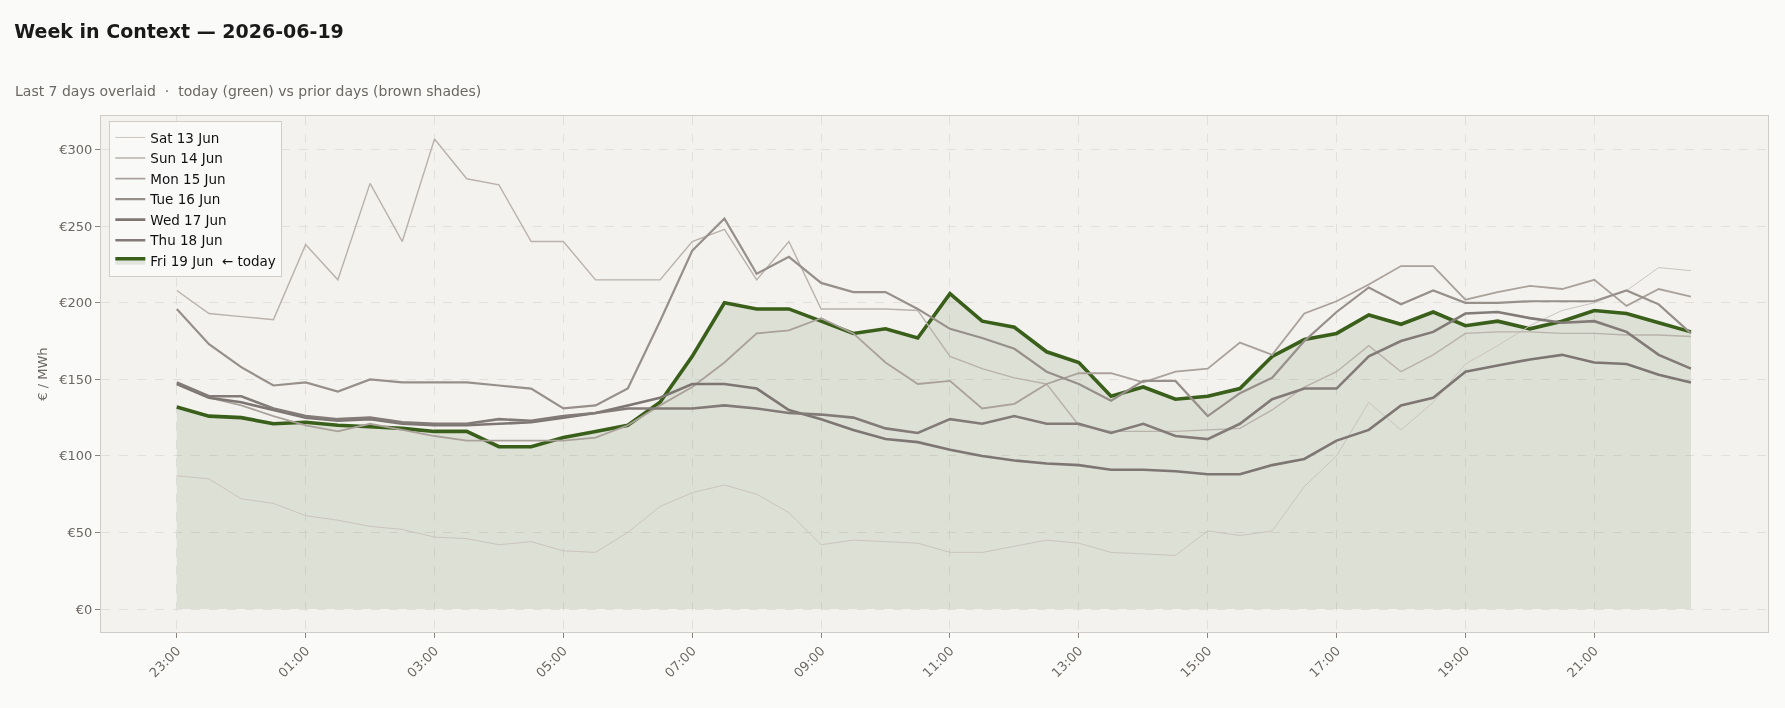  I want to click on legend-label: Sun 14 Jun, so click(186, 158).